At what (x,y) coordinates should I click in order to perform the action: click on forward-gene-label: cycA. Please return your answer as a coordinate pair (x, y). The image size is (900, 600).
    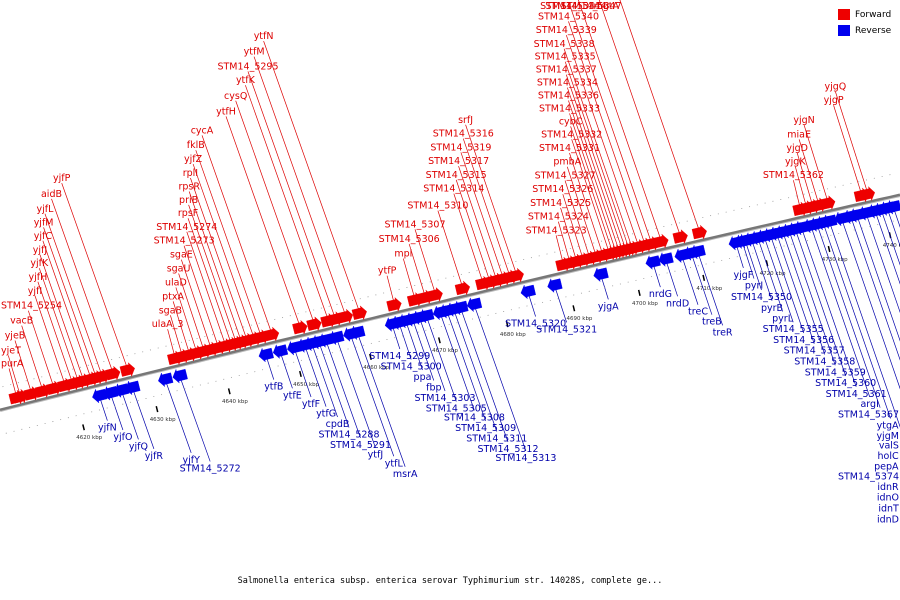
    Looking at the image, I should click on (202, 130).